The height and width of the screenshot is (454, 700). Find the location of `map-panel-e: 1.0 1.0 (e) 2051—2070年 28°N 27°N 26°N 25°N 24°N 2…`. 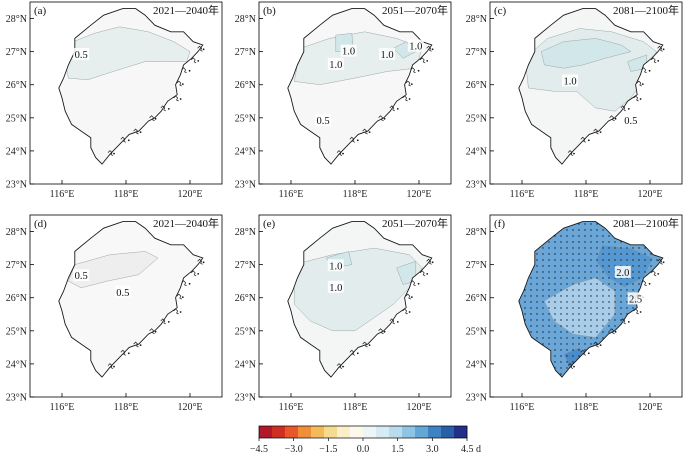

map-panel-e: 1.0 1.0 (e) 2051—2070年 28°N 27°N 26°N 25°N 24°N 2… is located at coordinates (343, 313).